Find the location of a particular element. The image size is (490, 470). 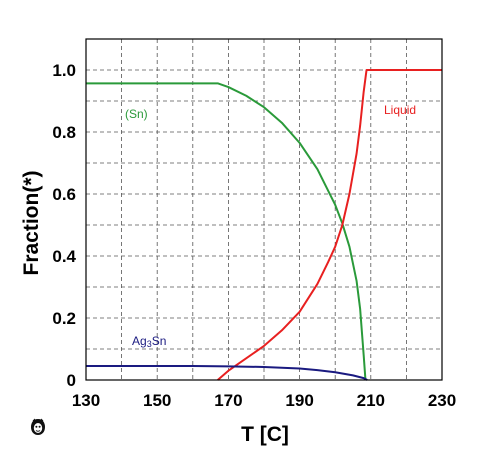

y-axis-title: Fraction(*) is located at coordinates (31, 223).